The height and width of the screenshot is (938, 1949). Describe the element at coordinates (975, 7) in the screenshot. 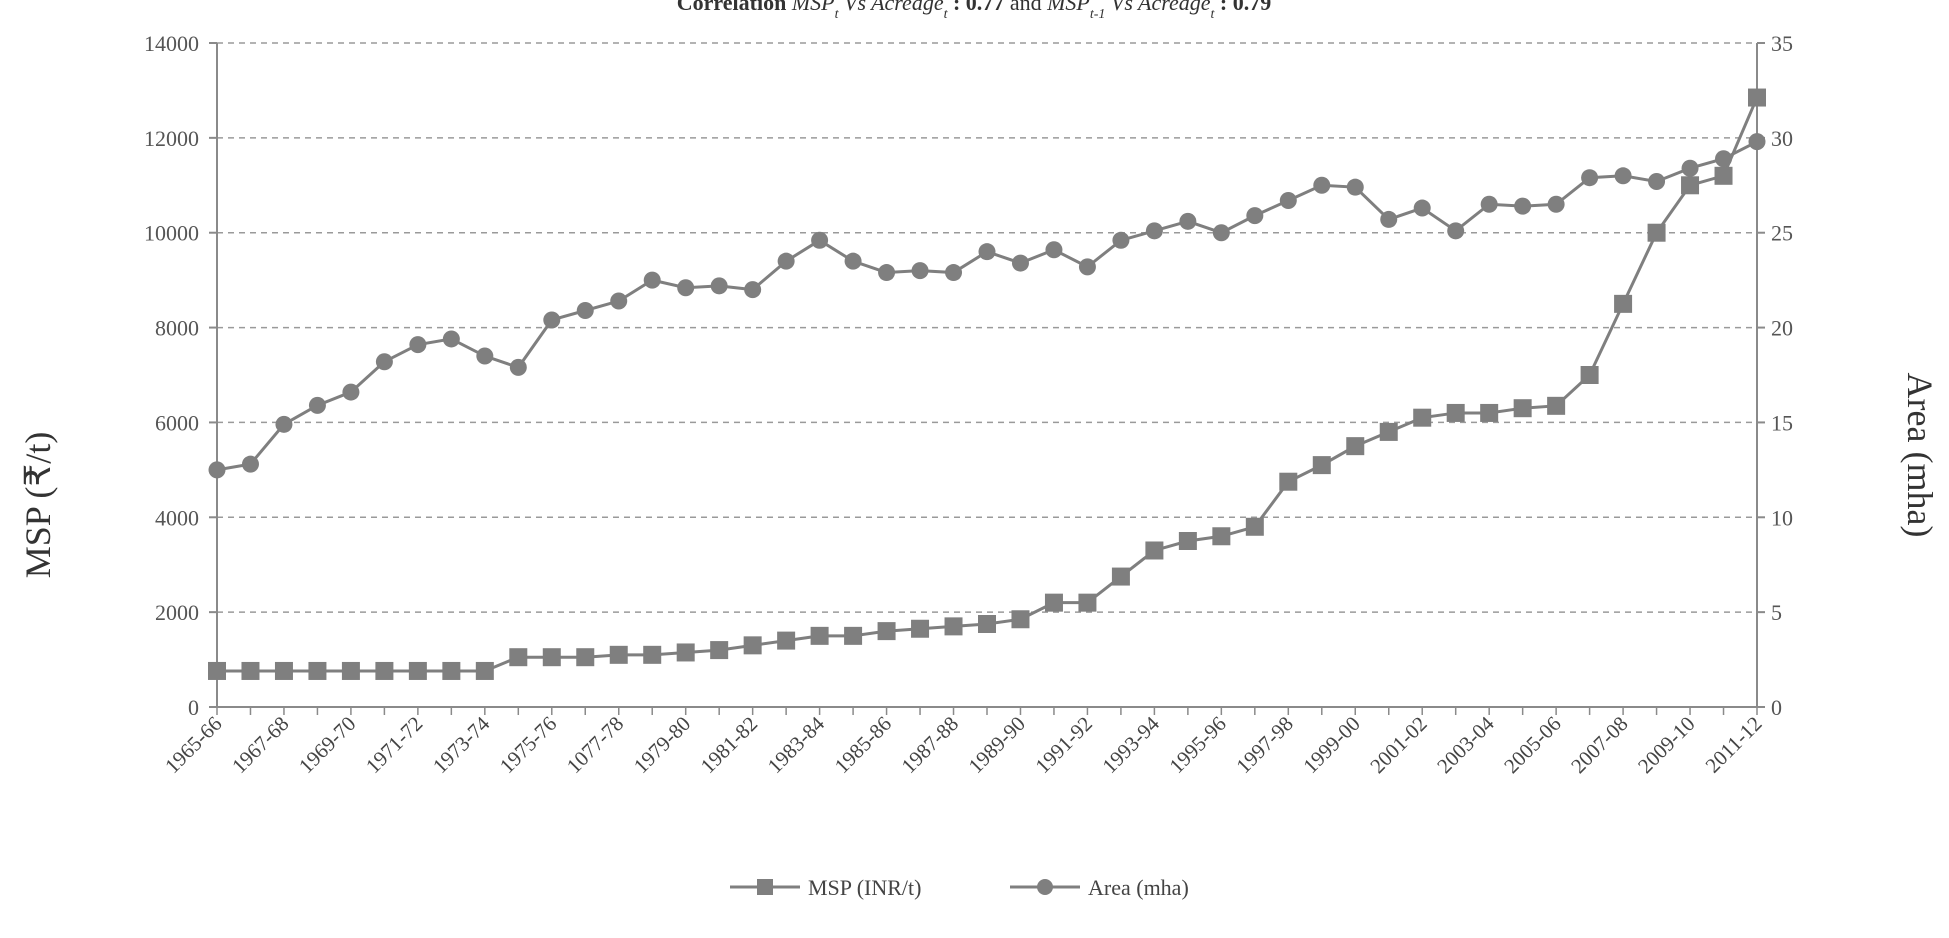

I see `title-term1-value: : 0.77` at that location.